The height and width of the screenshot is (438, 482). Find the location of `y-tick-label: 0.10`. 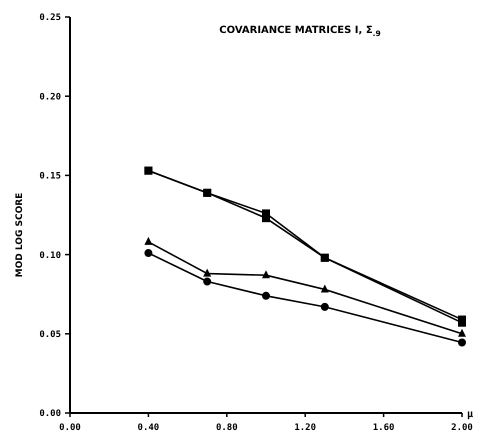

y-tick-label: 0.10 is located at coordinates (50, 255).